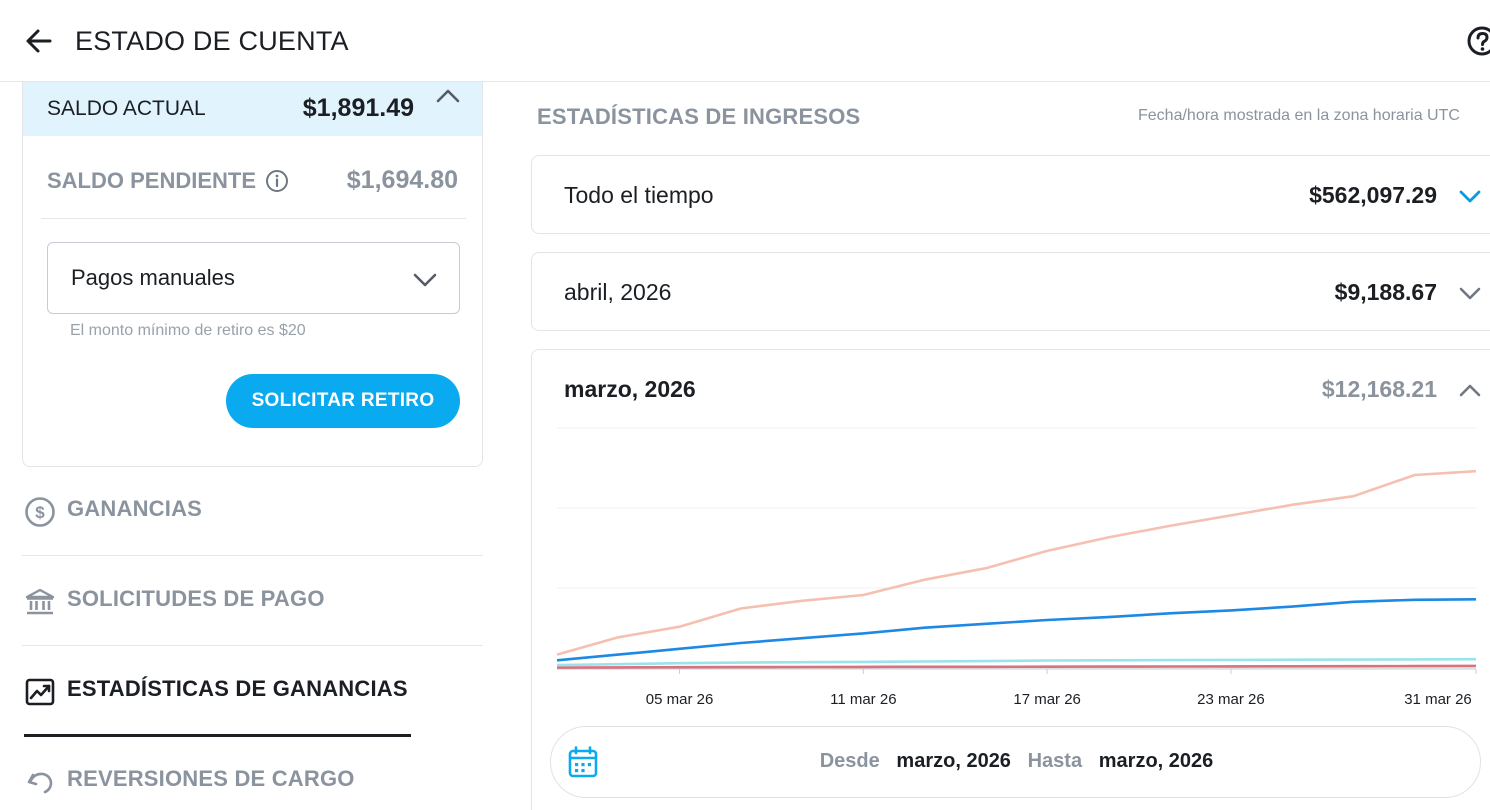 This screenshot has height=810, width=1490. Describe the element at coordinates (211, 778) in the screenshot. I see `nav-label: REVERSIONES DE CARGO` at that location.